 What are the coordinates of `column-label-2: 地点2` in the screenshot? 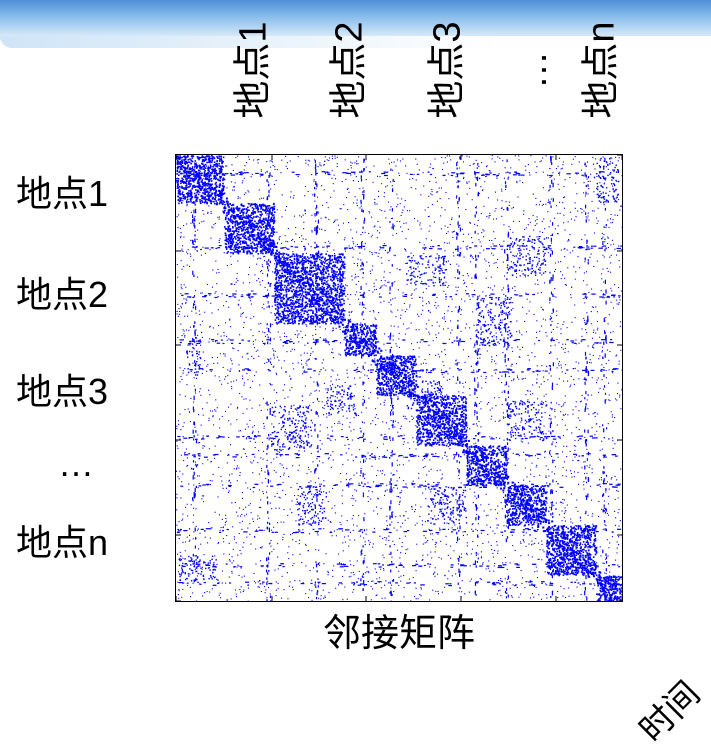 It's located at (350, 70).